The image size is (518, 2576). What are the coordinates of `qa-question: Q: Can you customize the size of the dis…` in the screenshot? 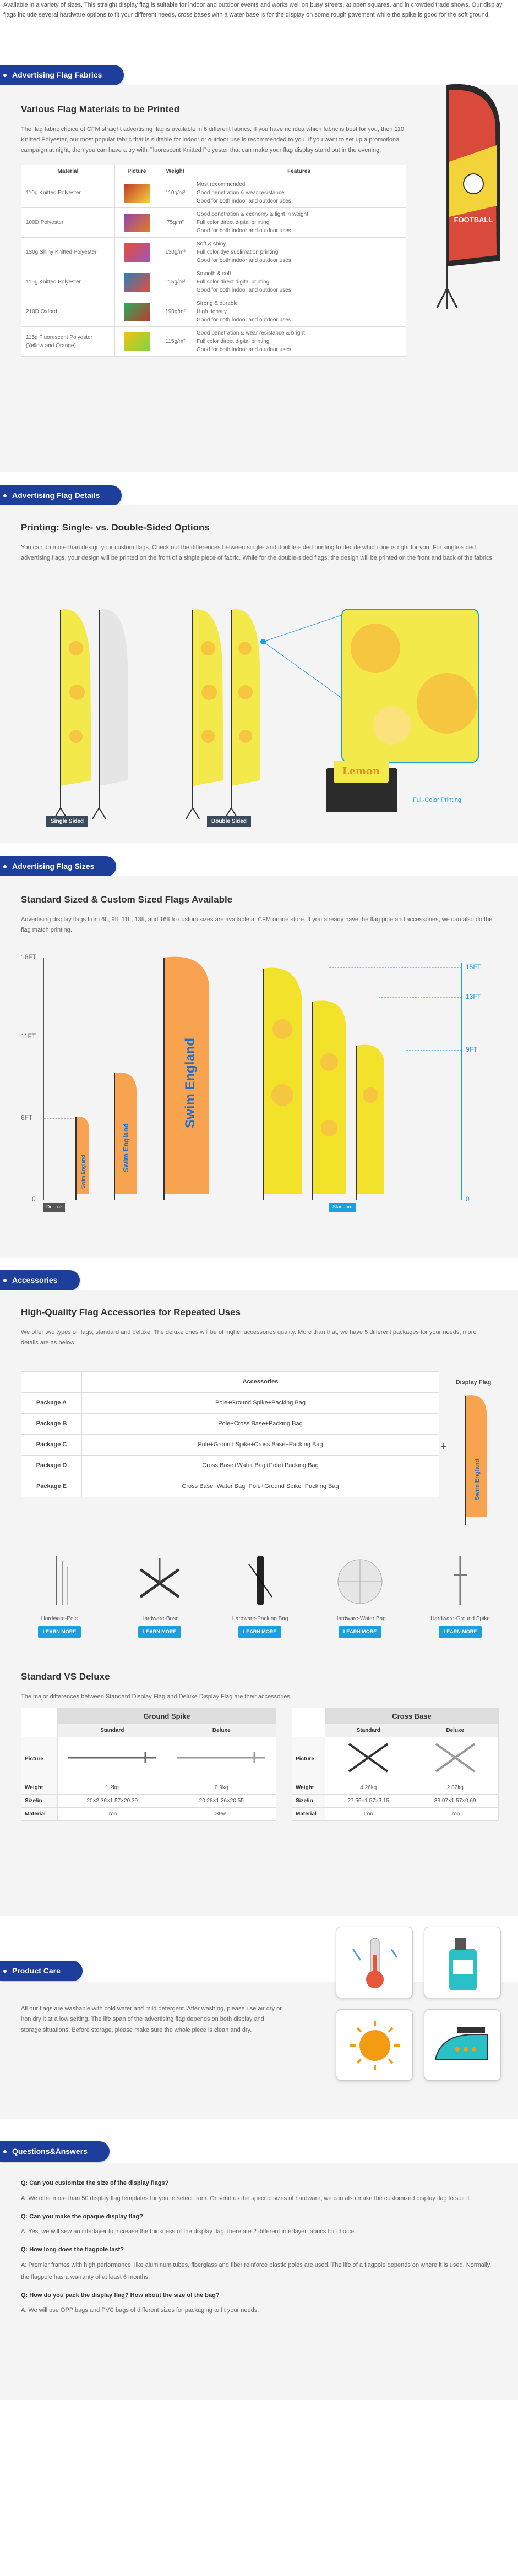 It's located at (95, 2183).